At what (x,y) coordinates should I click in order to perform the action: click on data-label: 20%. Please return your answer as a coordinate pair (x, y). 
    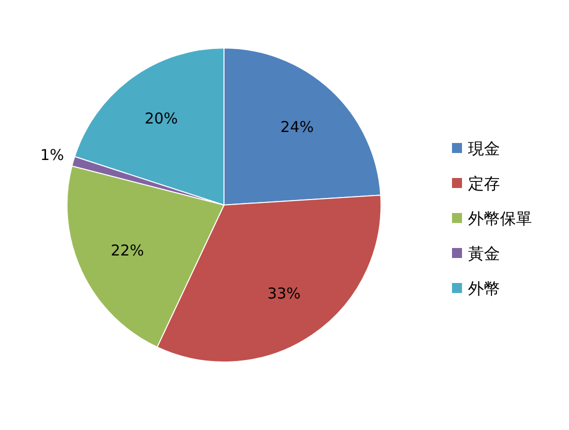
    Looking at the image, I should click on (161, 119).